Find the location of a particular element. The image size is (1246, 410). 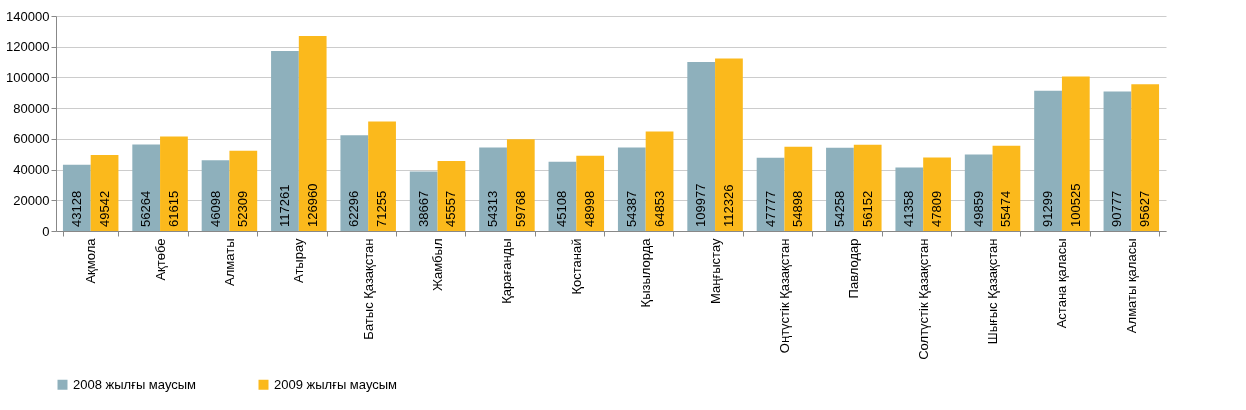

y-tick-label: 20000 is located at coordinates (31, 200).